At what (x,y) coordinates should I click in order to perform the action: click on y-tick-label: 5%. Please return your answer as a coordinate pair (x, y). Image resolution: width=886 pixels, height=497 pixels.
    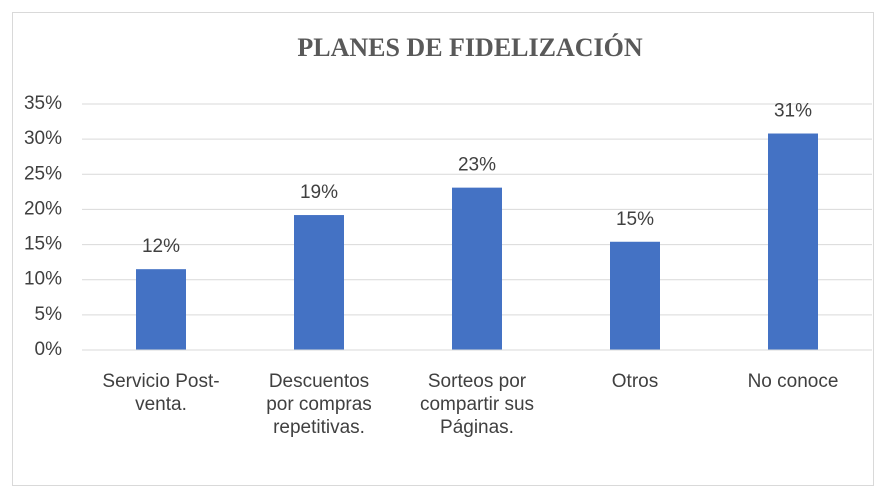
    Looking at the image, I should click on (49, 314).